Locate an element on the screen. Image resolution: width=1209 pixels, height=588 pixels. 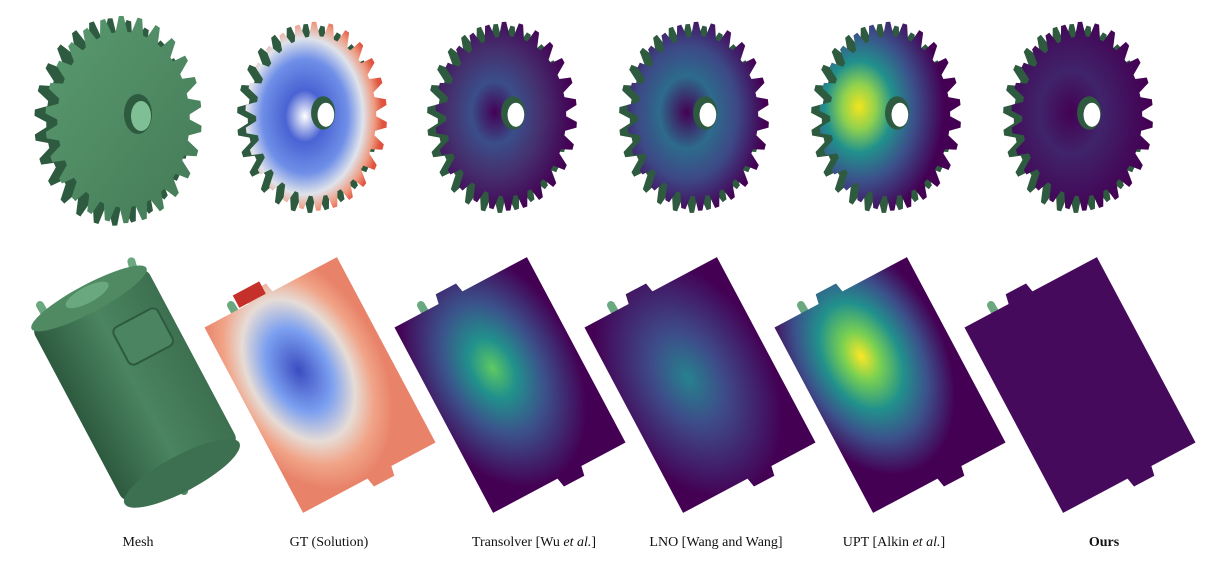
caption-gt: GT (Solution) is located at coordinates (329, 543).